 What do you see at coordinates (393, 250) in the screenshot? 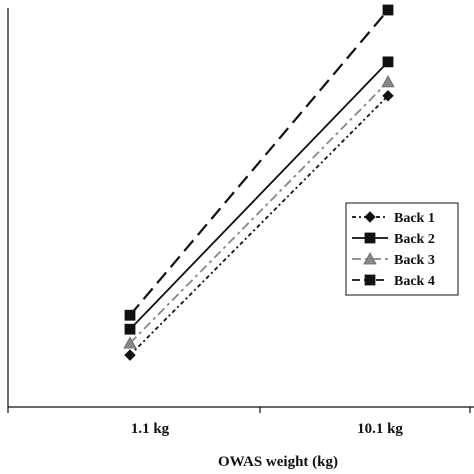
I see `legend-entries: Back 1 Back 2 Back 3 Back 4` at bounding box center [393, 250].